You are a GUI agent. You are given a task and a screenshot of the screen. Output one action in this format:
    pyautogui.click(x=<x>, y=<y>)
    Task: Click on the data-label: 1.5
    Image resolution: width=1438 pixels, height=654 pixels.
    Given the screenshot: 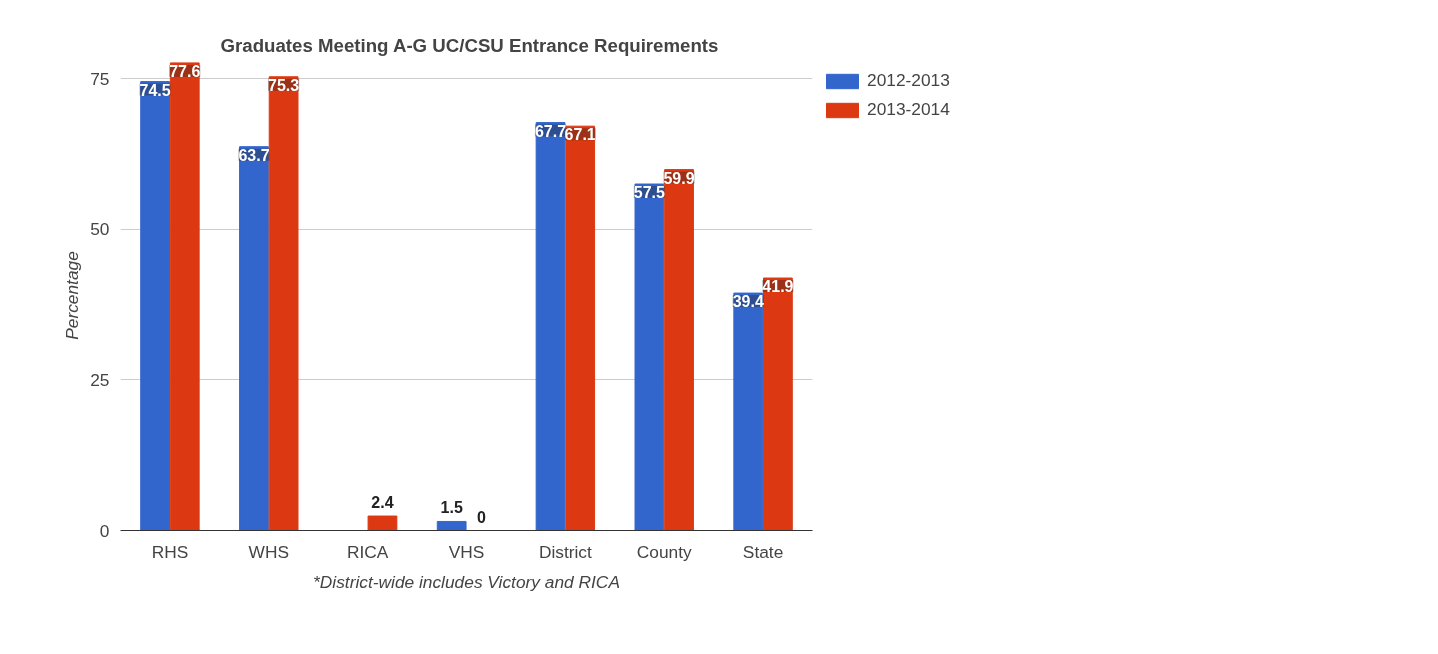 What is the action you would take?
    pyautogui.click(x=451, y=508)
    